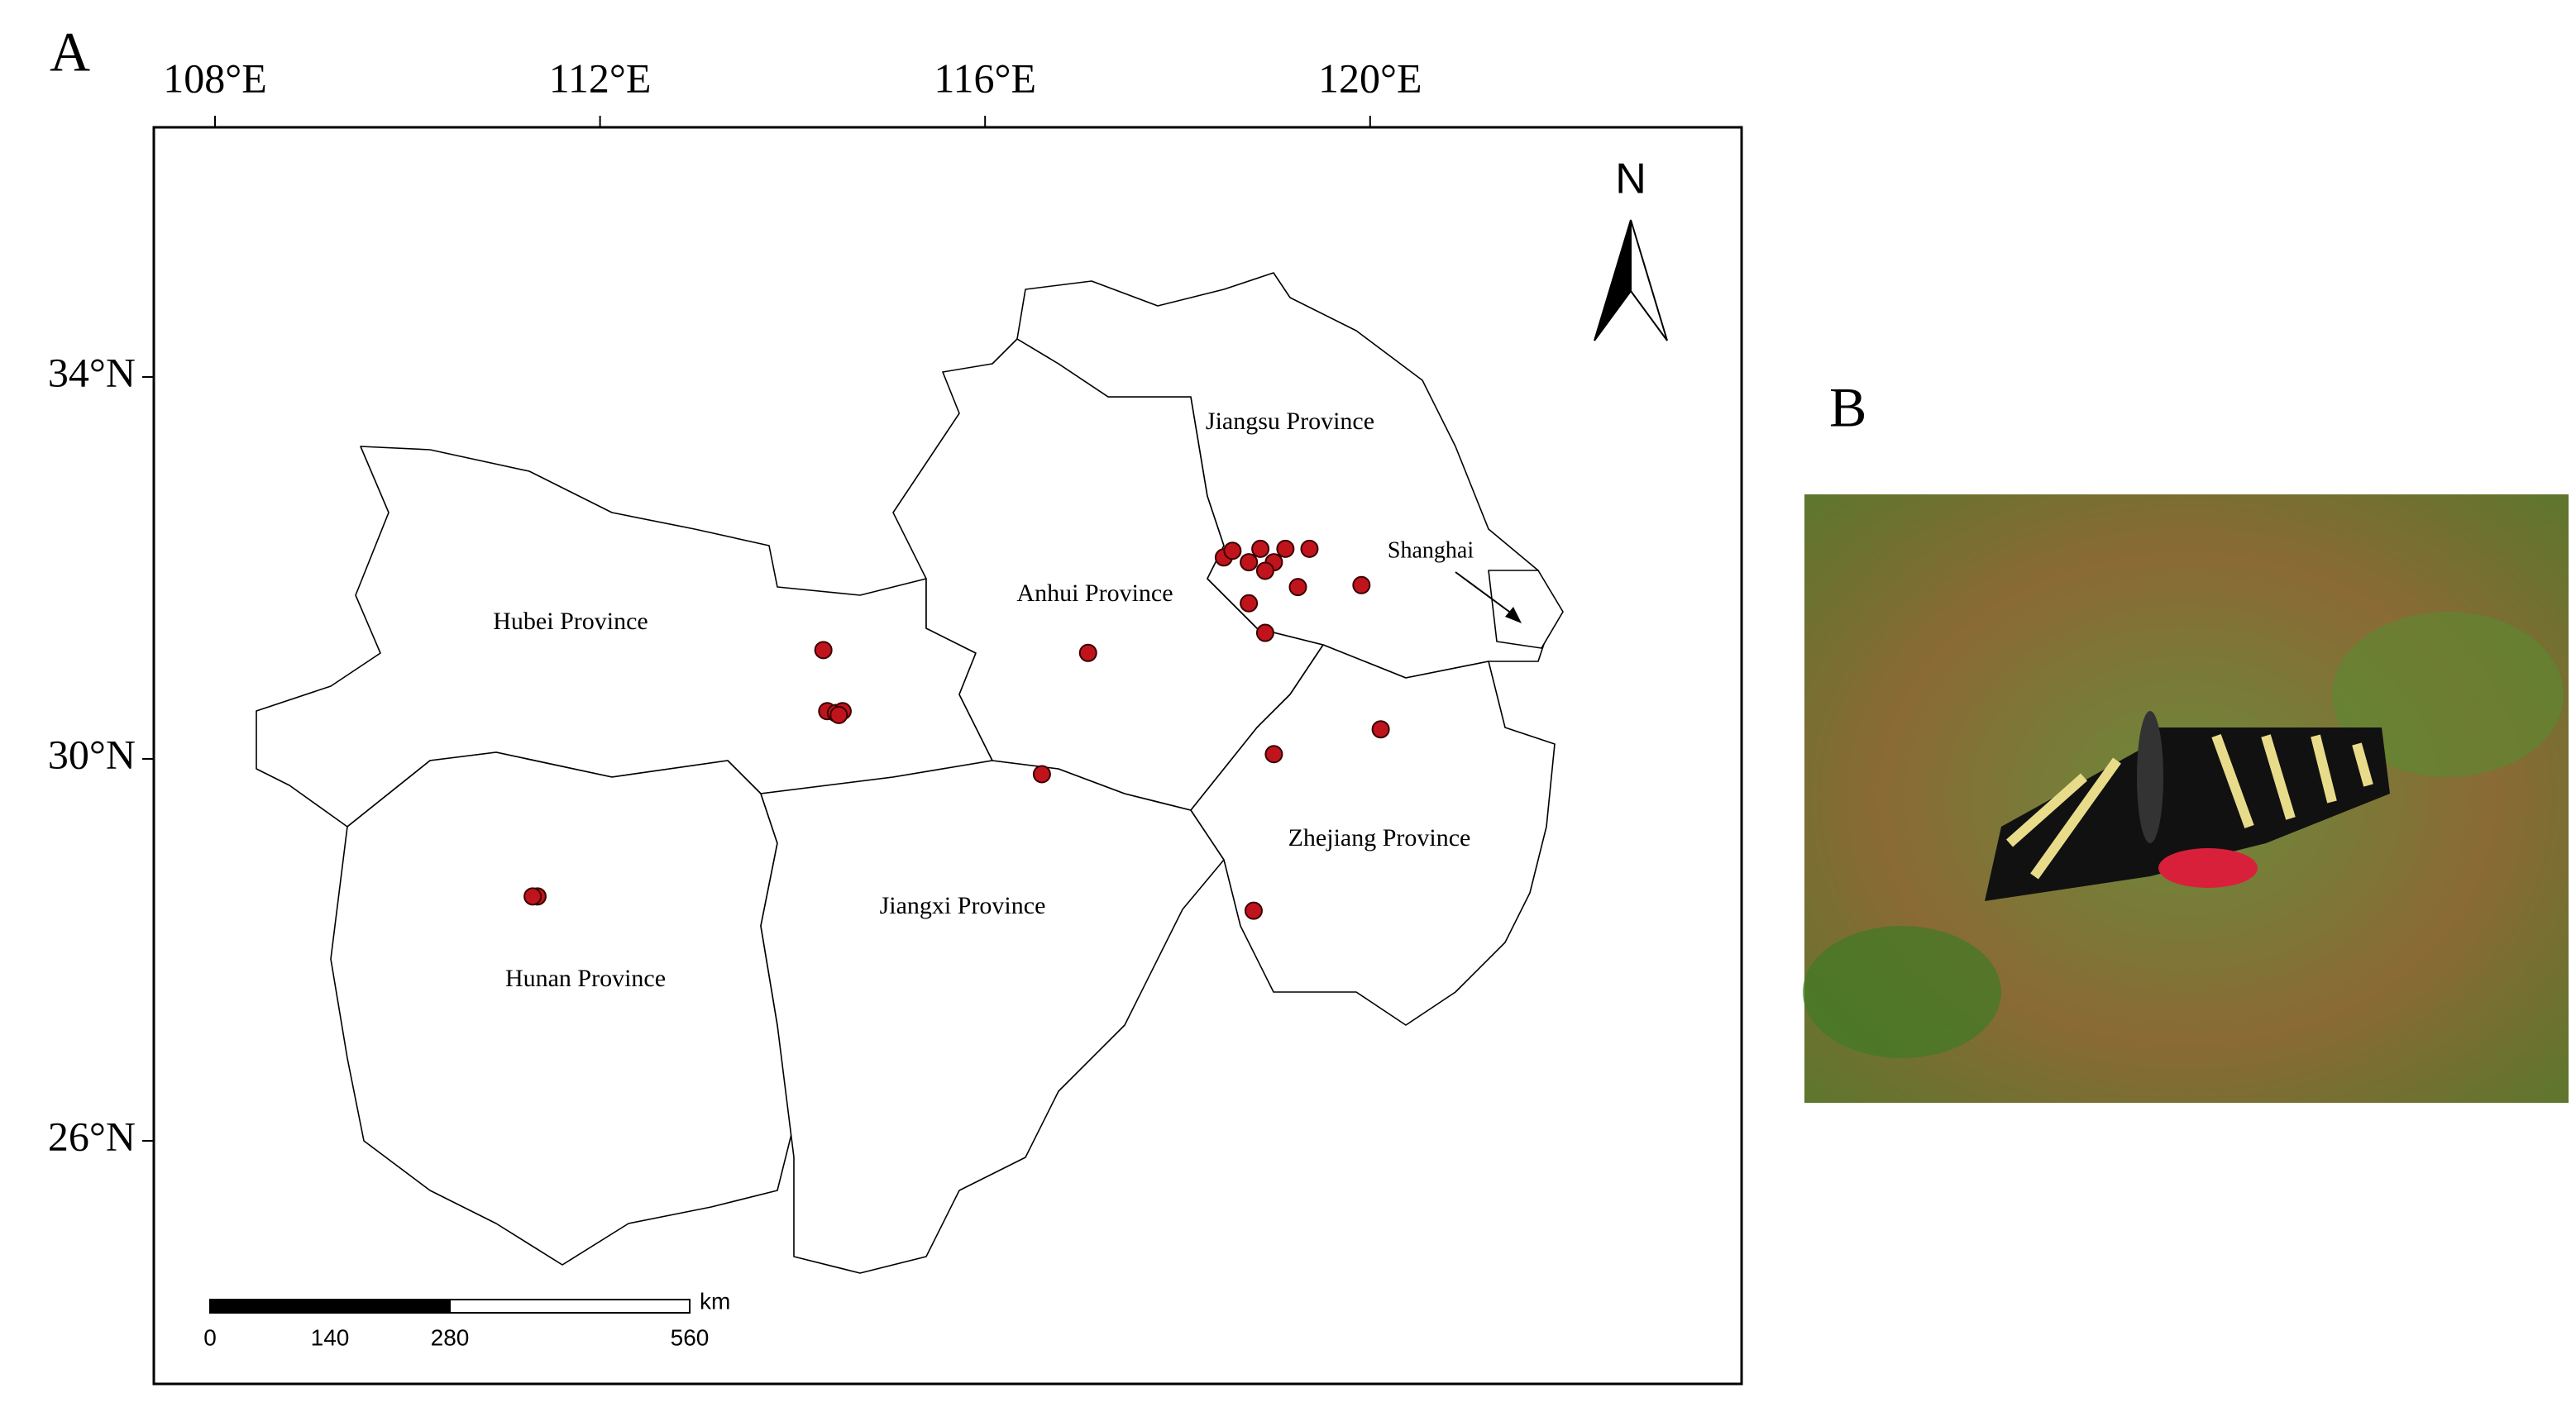 This screenshot has height=1412, width=2576. What do you see at coordinates (1370, 78) in the screenshot?
I see `lon-tick-label: 120°E` at bounding box center [1370, 78].